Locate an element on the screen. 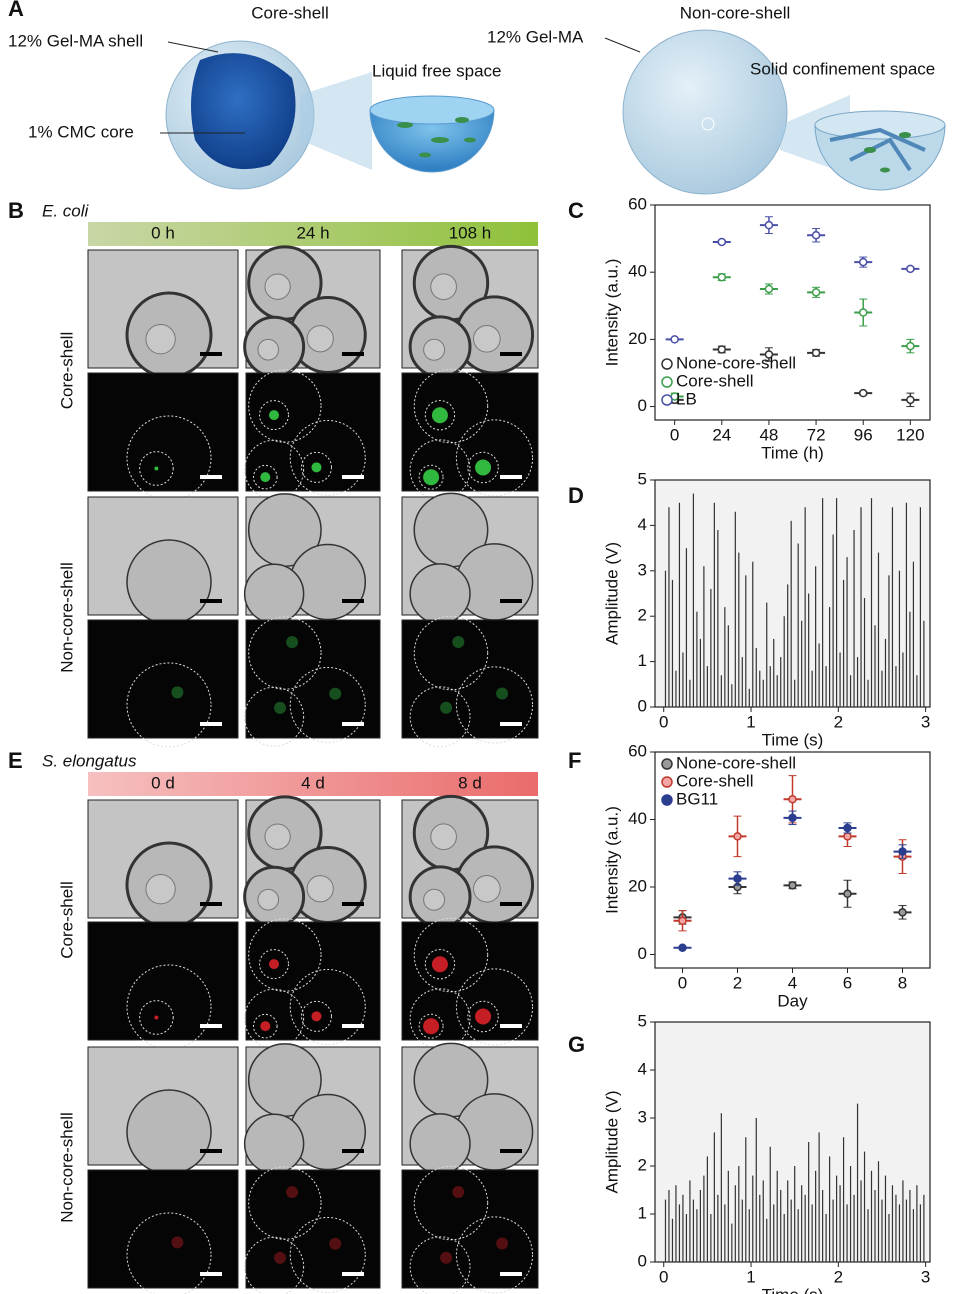  legend-label: None-core-shell is located at coordinates (736, 762).